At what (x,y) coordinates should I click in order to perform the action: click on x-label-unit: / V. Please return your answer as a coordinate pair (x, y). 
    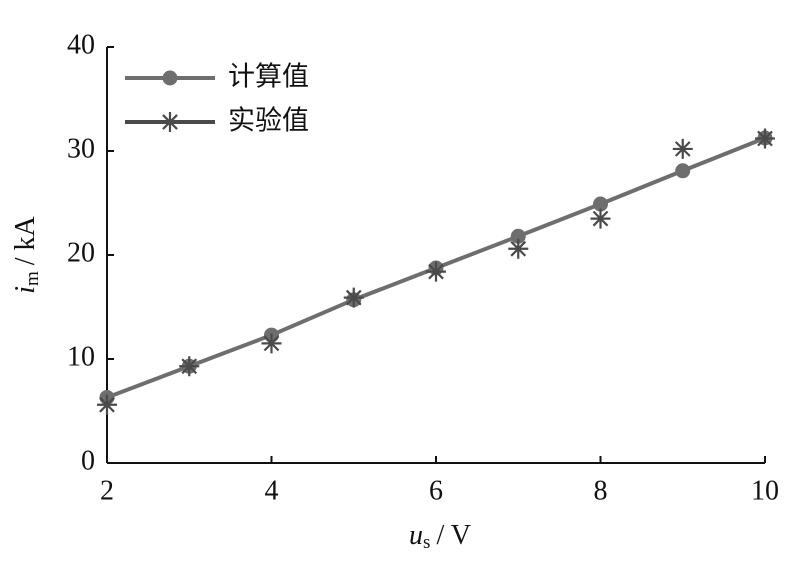
    Looking at the image, I should click on (453, 535).